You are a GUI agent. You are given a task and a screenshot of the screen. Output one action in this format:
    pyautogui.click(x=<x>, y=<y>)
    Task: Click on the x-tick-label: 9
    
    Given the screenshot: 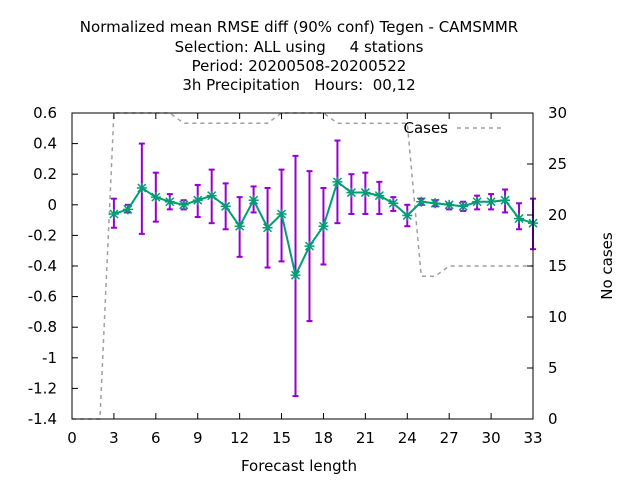 What is the action you would take?
    pyautogui.click(x=198, y=438)
    